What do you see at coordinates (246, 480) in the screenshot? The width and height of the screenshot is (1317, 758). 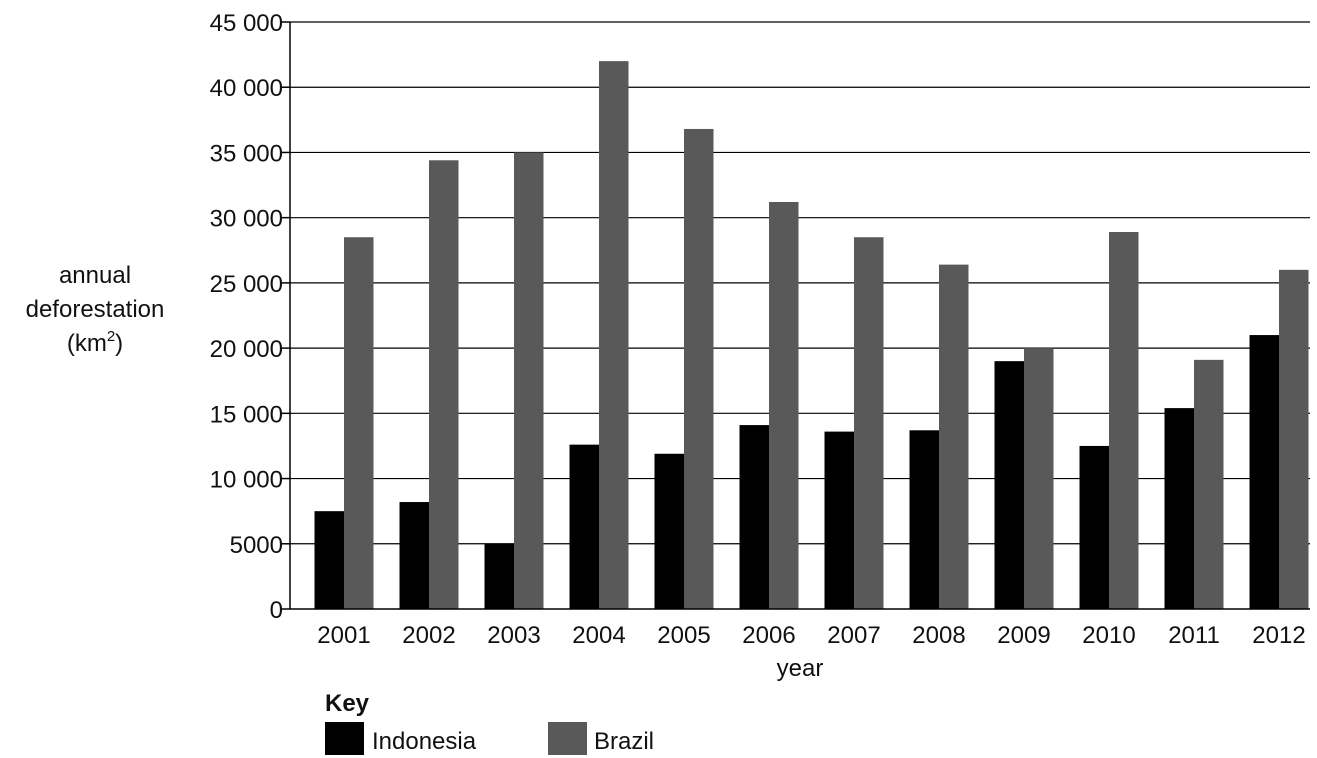 I see `y-tick-label: 10 000` at bounding box center [246, 480].